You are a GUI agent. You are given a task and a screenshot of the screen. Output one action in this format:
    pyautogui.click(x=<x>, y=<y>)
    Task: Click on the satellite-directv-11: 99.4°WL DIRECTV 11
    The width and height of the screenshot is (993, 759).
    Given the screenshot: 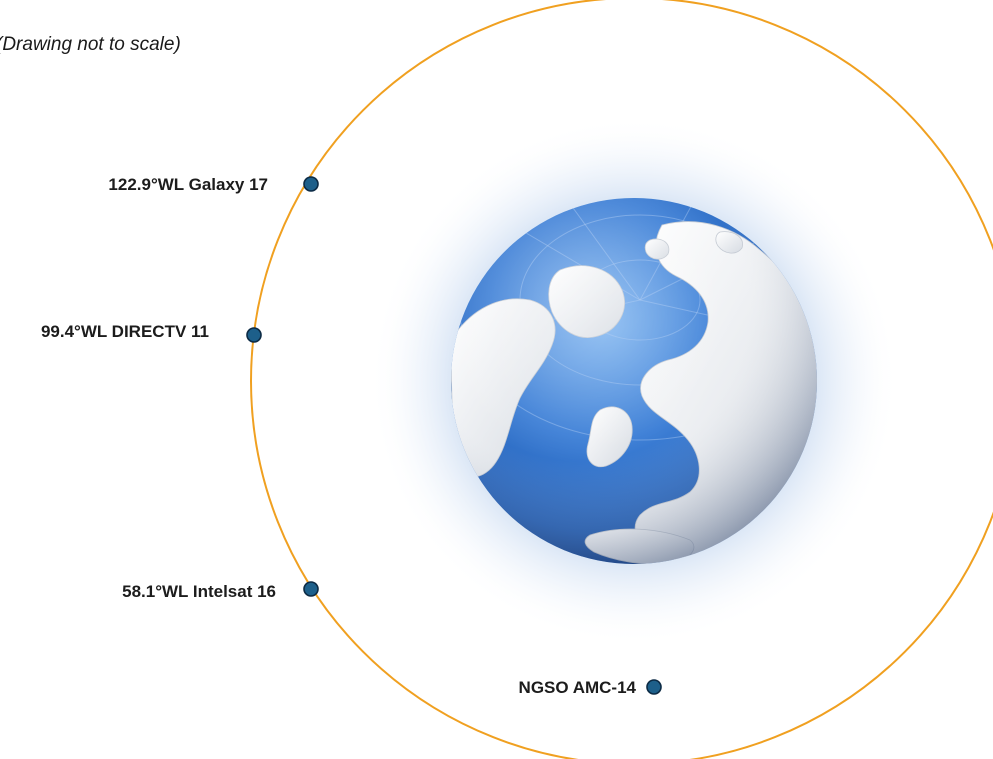 What is the action you would take?
    pyautogui.click(x=151, y=332)
    